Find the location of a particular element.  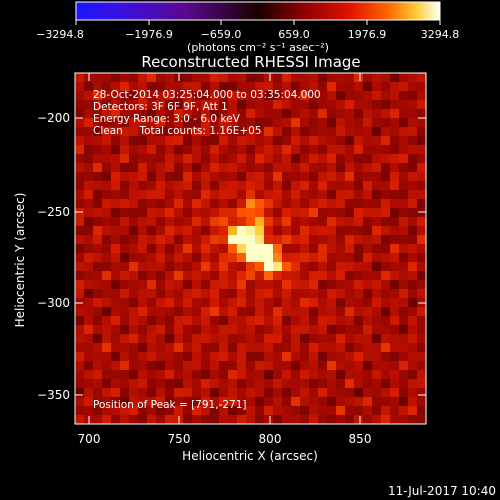

y-tick-label: −250 is located at coordinates (53, 212).